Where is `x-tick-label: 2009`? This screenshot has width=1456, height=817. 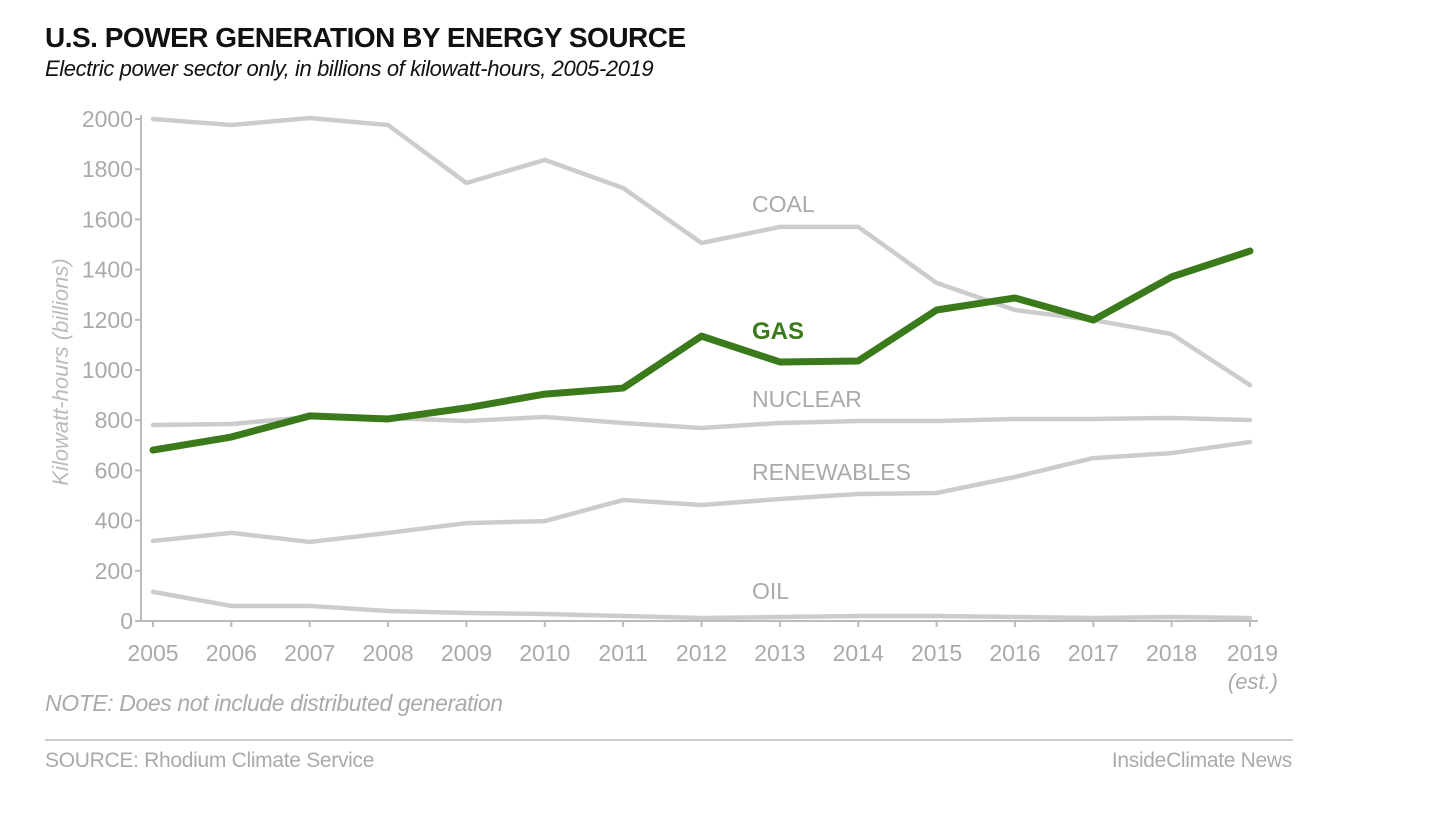 x-tick-label: 2009 is located at coordinates (466, 653).